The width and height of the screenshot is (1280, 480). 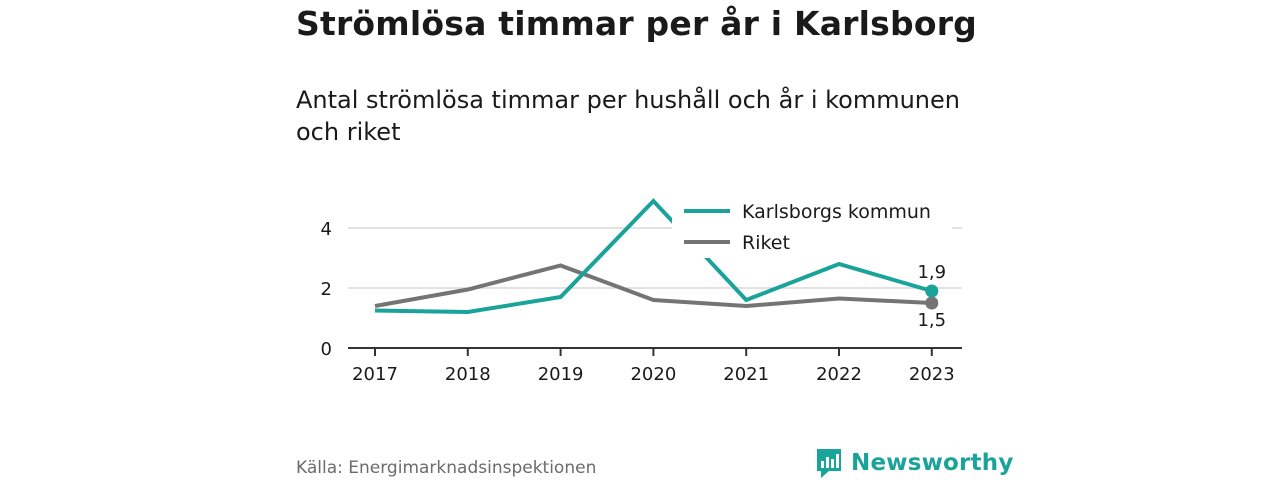 What do you see at coordinates (932, 303) in the screenshot?
I see `end-point-riket` at bounding box center [932, 303].